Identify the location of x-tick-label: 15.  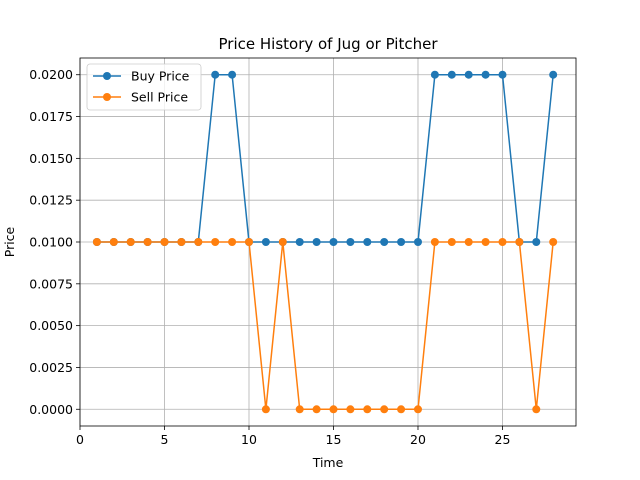
(334, 439).